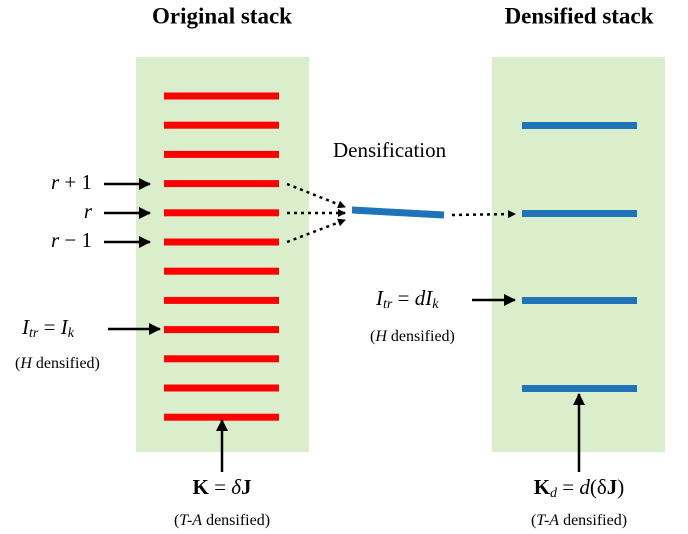 Image resolution: width=688 pixels, height=534 pixels. Describe the element at coordinates (71, 240) in the screenshot. I see `layer-label: r − 1` at that location.